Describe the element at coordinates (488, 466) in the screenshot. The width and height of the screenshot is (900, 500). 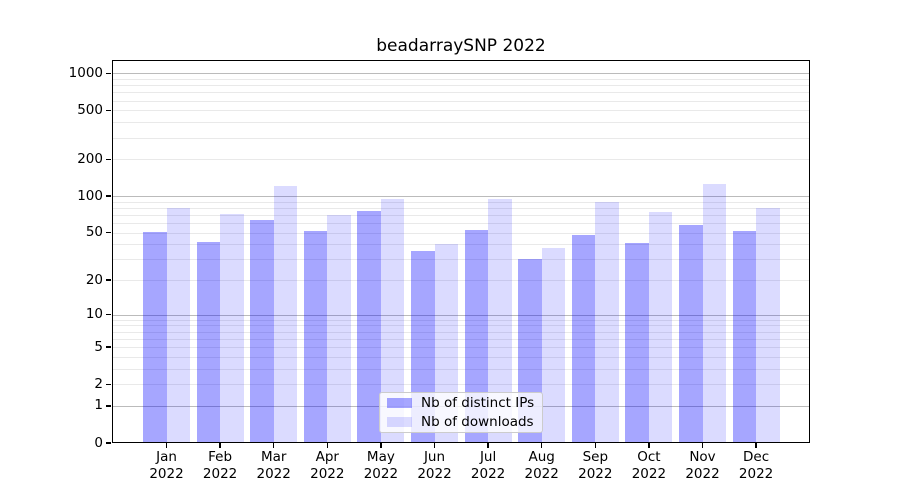
I see `xtick-label-jul-2022: Jul 2022` at that location.